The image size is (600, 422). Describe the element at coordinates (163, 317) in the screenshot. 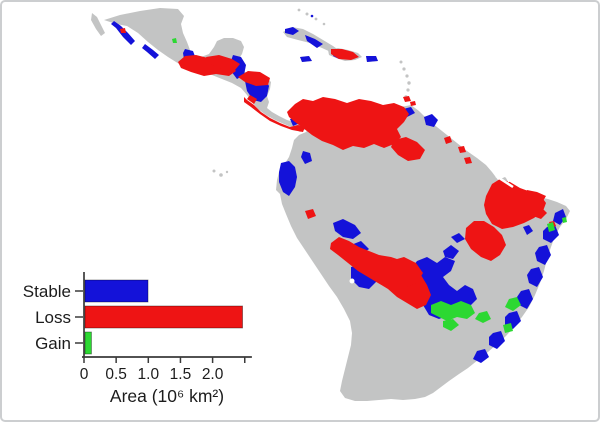

I see `bar-loss` at that location.